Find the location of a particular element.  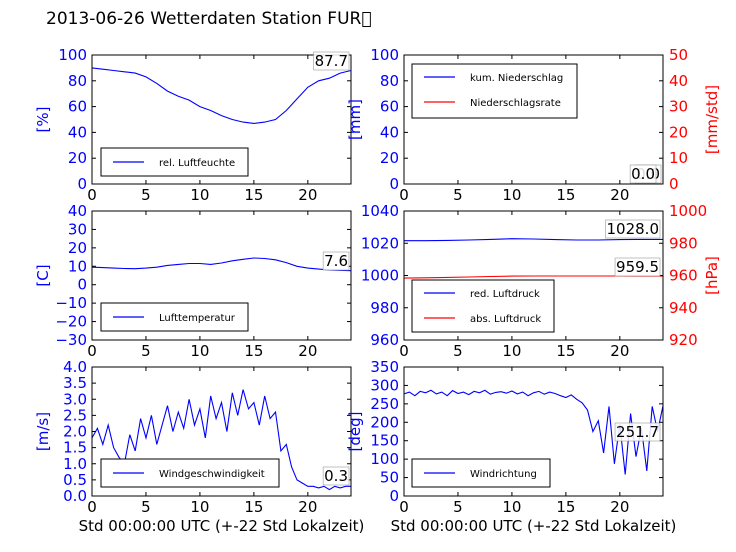

y-axis-label: [m/s] is located at coordinates (43, 431).